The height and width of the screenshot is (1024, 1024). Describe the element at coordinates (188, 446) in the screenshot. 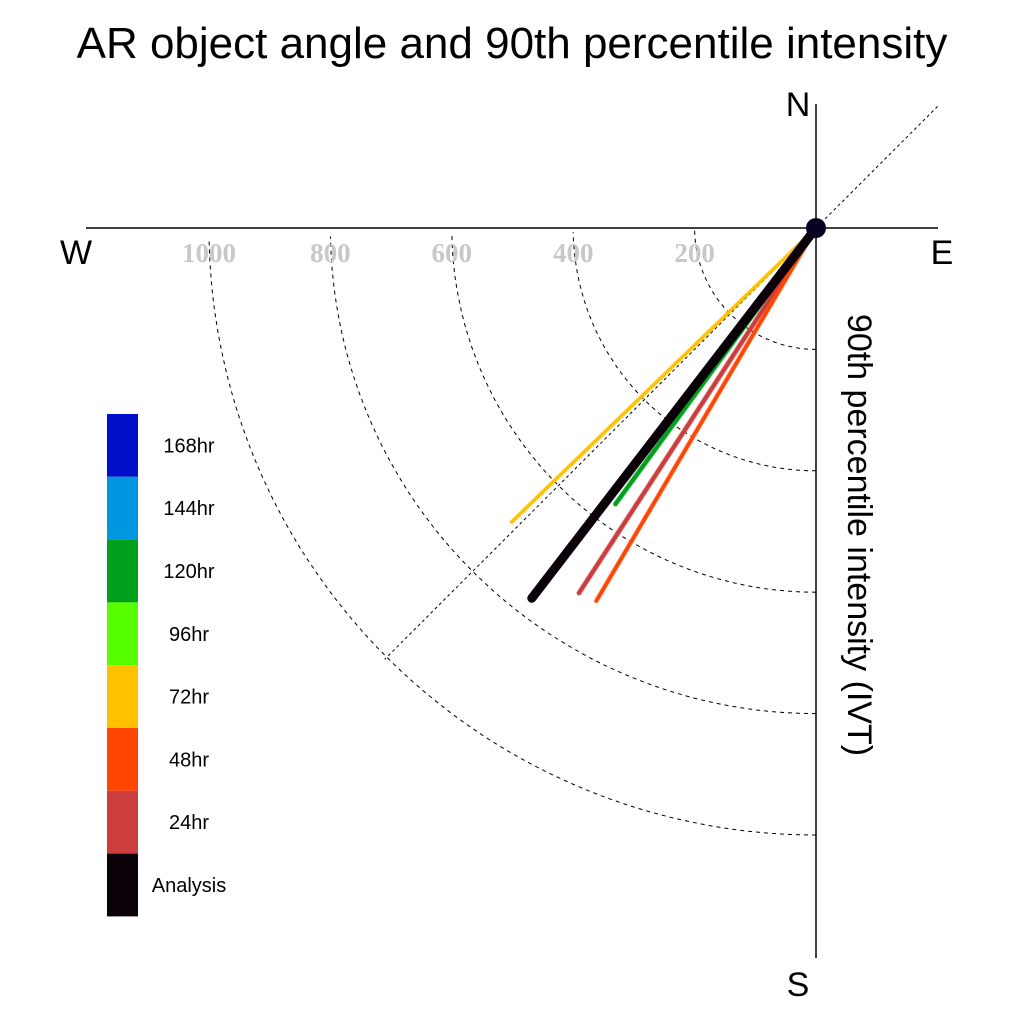

I see `legend-label-168hr: 168hr` at that location.